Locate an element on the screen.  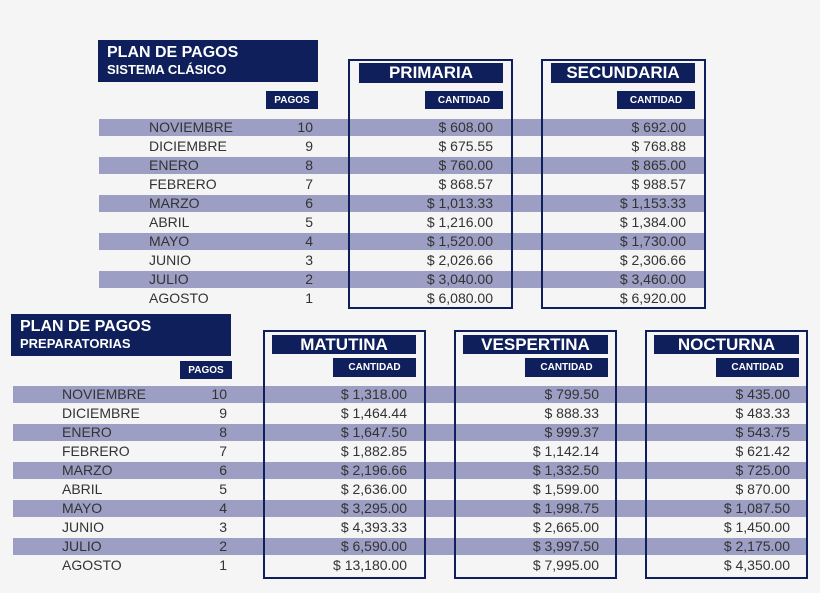
section1-col-secundaria is located at coordinates (623, 184).